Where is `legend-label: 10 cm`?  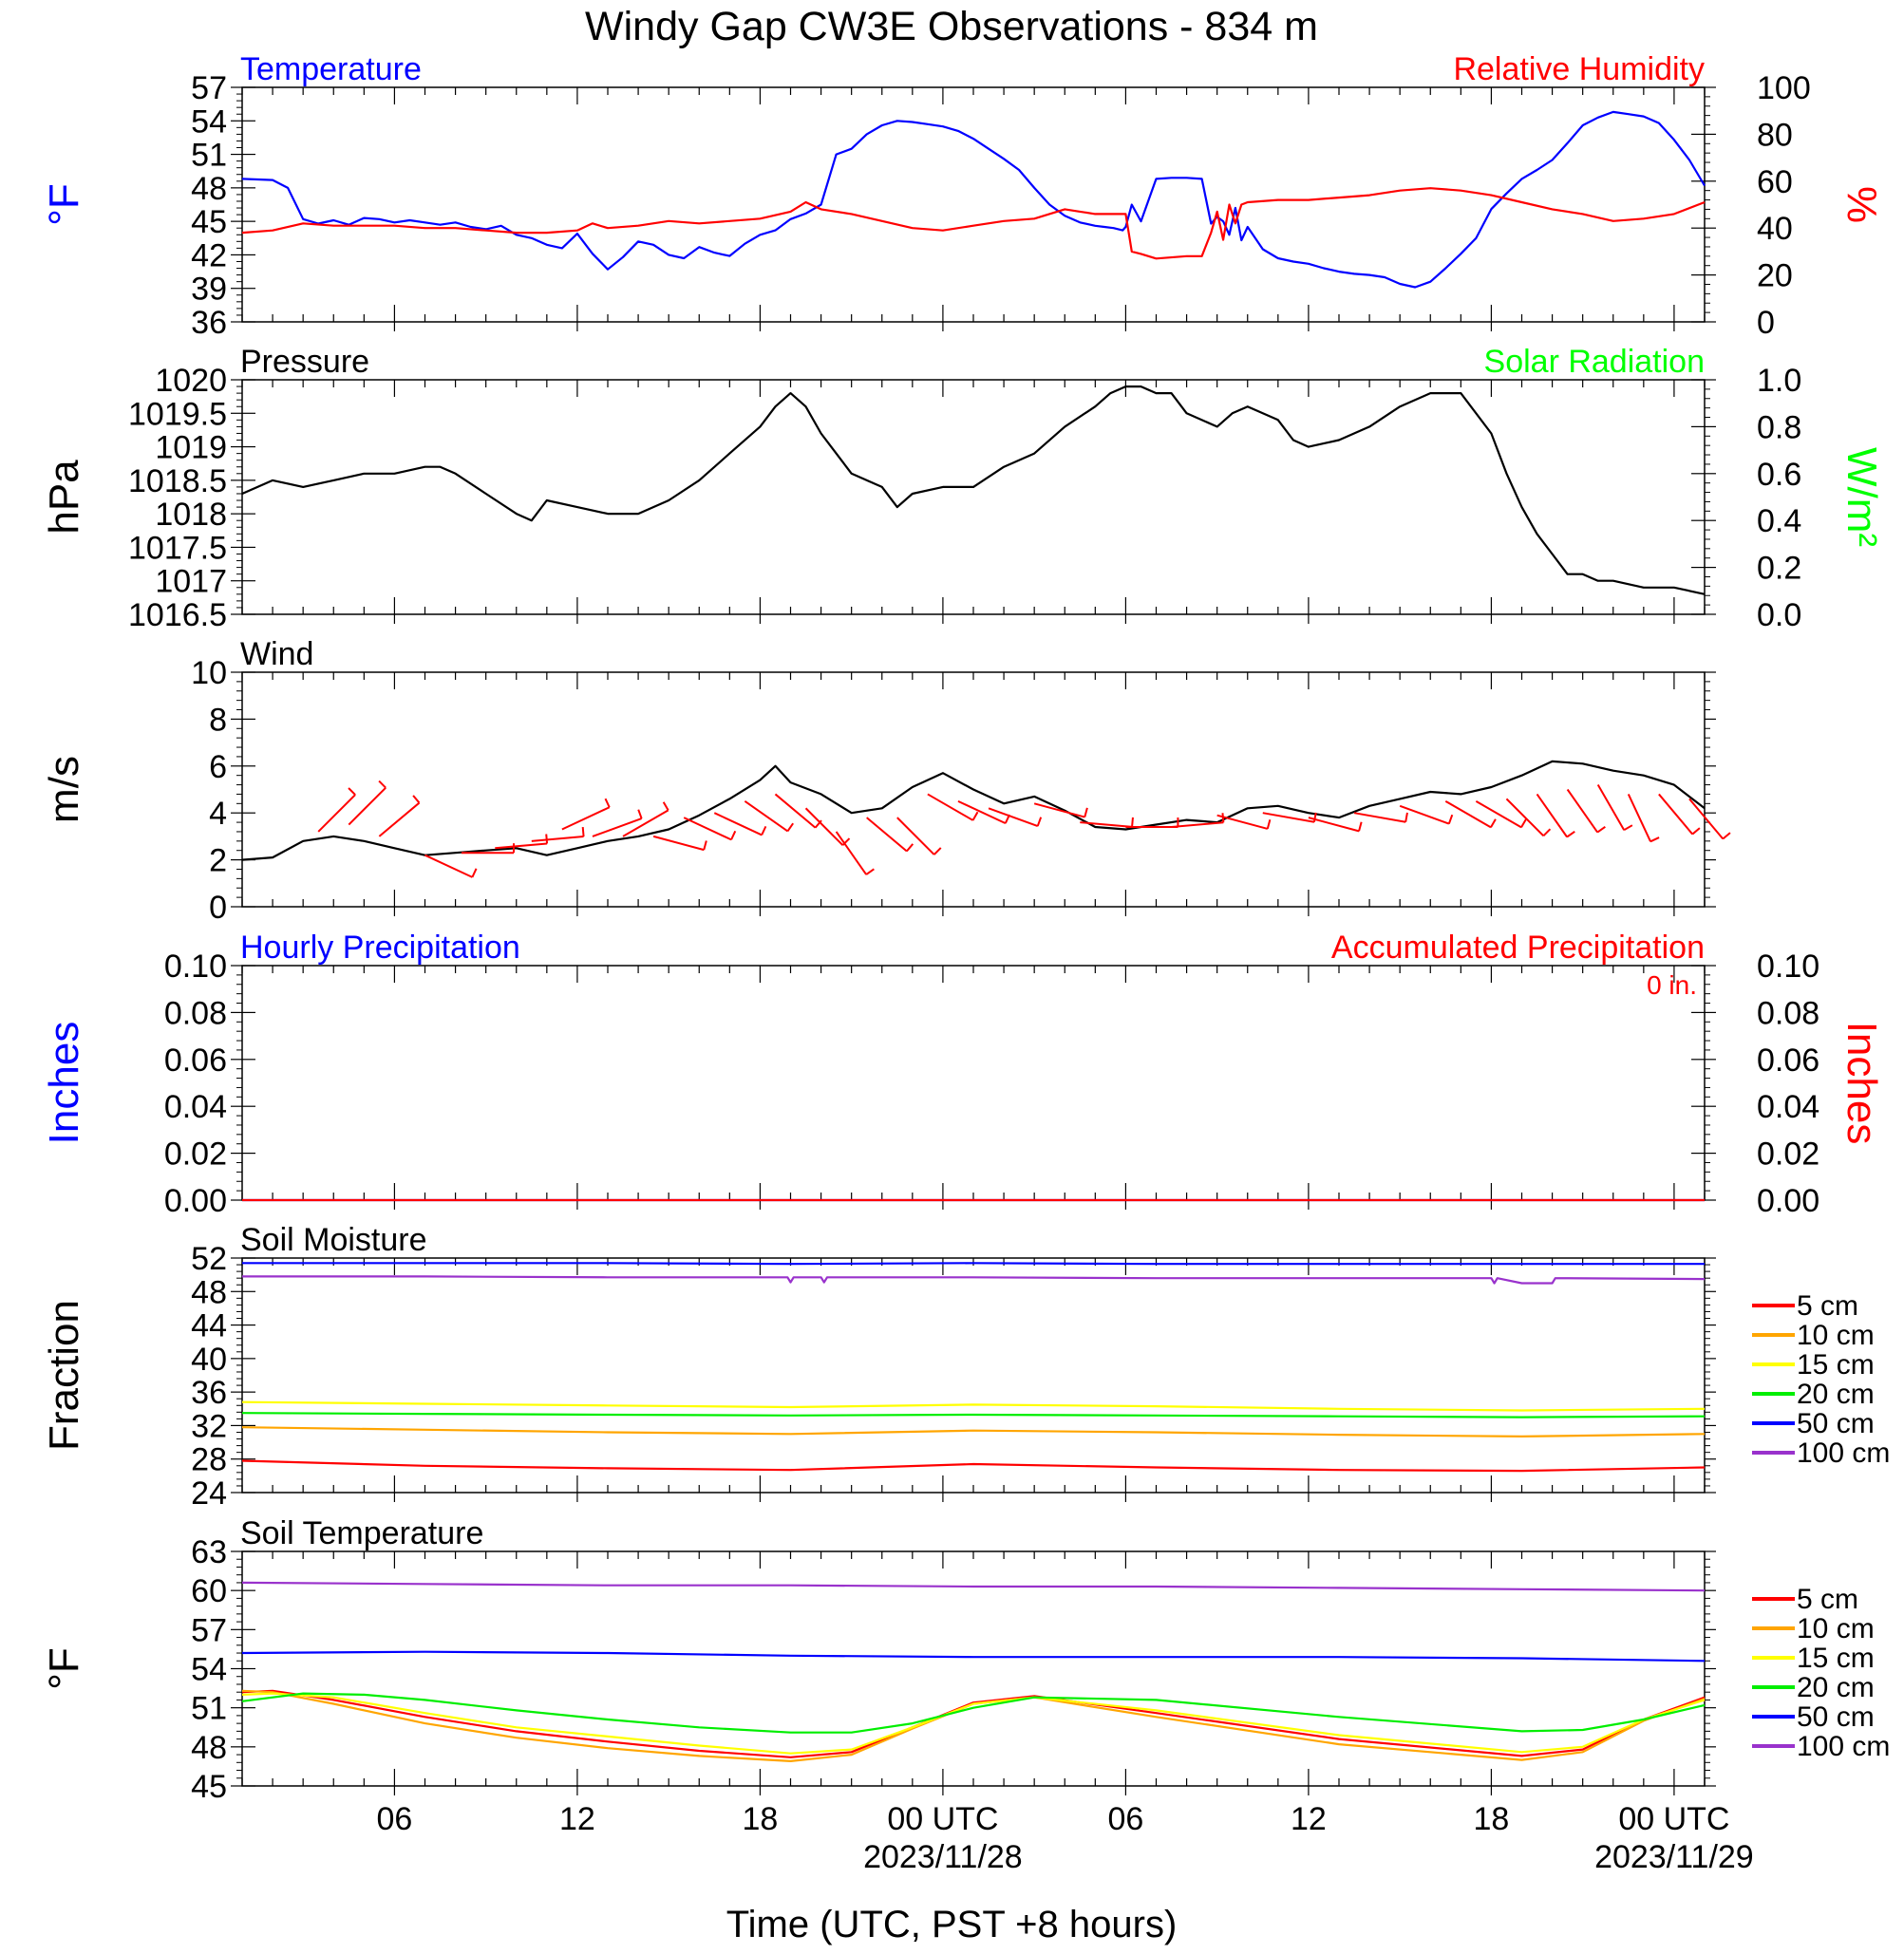 legend-label: 10 cm is located at coordinates (1836, 1335).